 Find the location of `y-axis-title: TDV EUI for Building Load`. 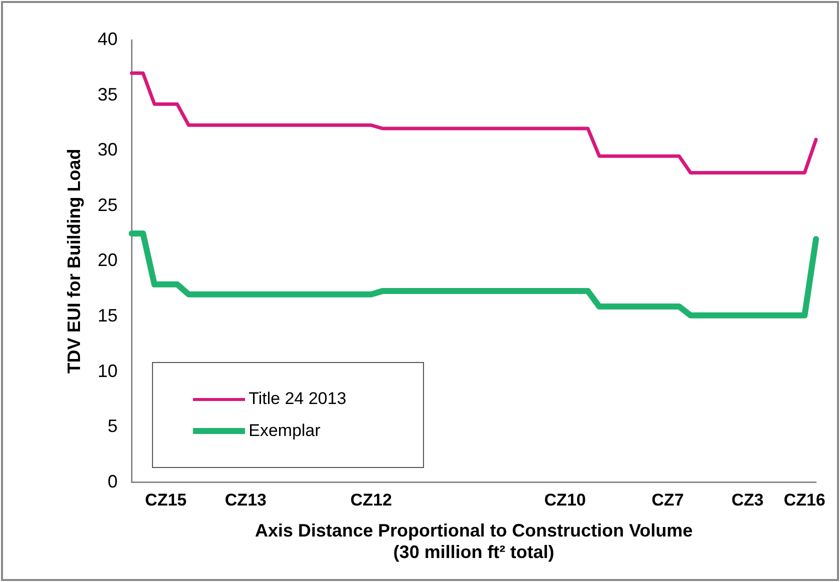

y-axis-title: TDV EUI for Building Load is located at coordinates (74, 261).